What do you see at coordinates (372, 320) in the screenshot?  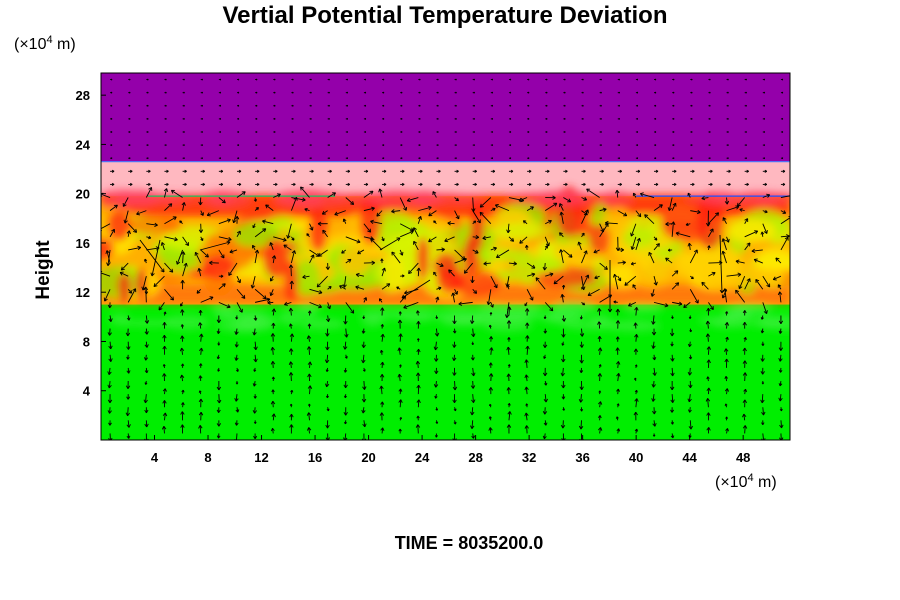 I see `boundary-texture` at bounding box center [372, 320].